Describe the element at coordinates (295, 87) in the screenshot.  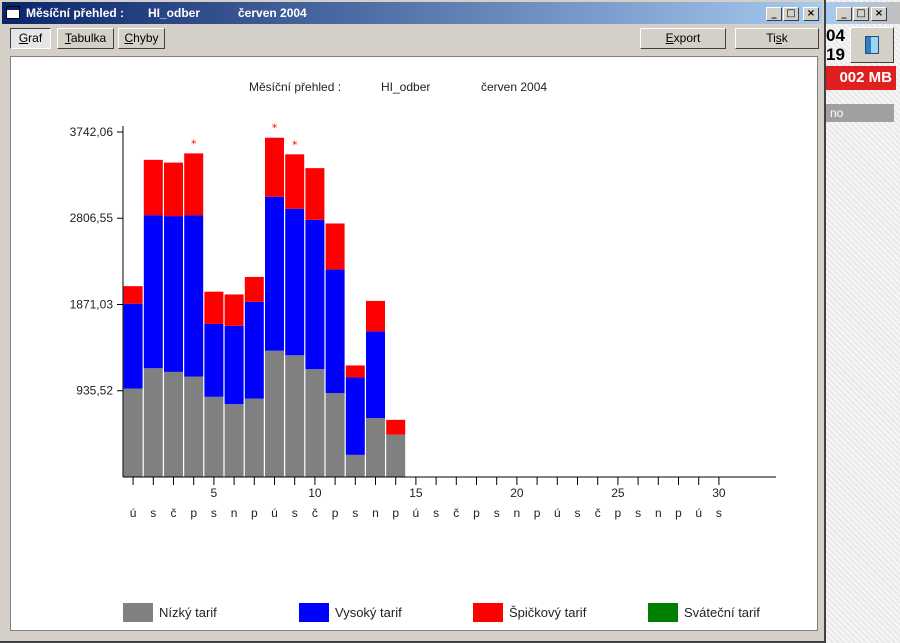
I see `chart-title-part: Měsíční přehled :` at that location.